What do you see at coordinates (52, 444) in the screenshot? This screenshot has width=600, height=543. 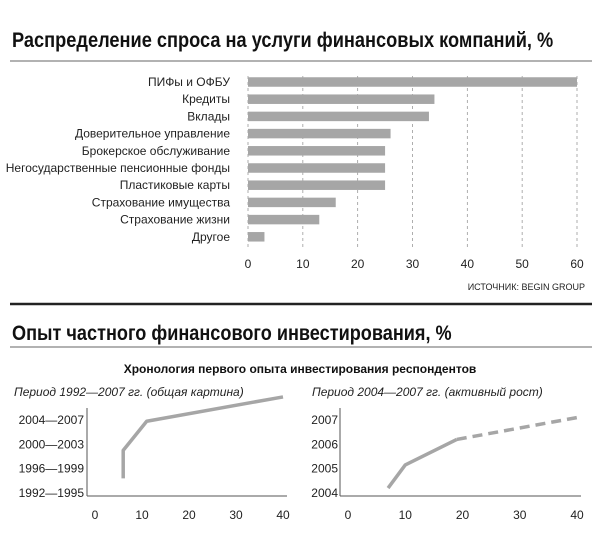 I see `y-tick-label: 2000—2003` at bounding box center [52, 444].